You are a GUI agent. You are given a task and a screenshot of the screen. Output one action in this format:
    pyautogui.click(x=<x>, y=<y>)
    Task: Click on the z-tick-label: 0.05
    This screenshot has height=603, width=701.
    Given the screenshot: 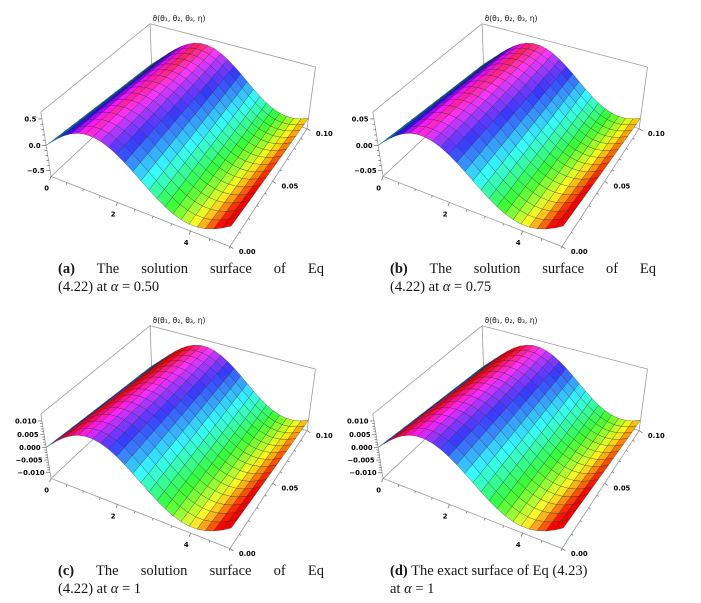 What is the action you would take?
    pyautogui.click(x=360, y=119)
    